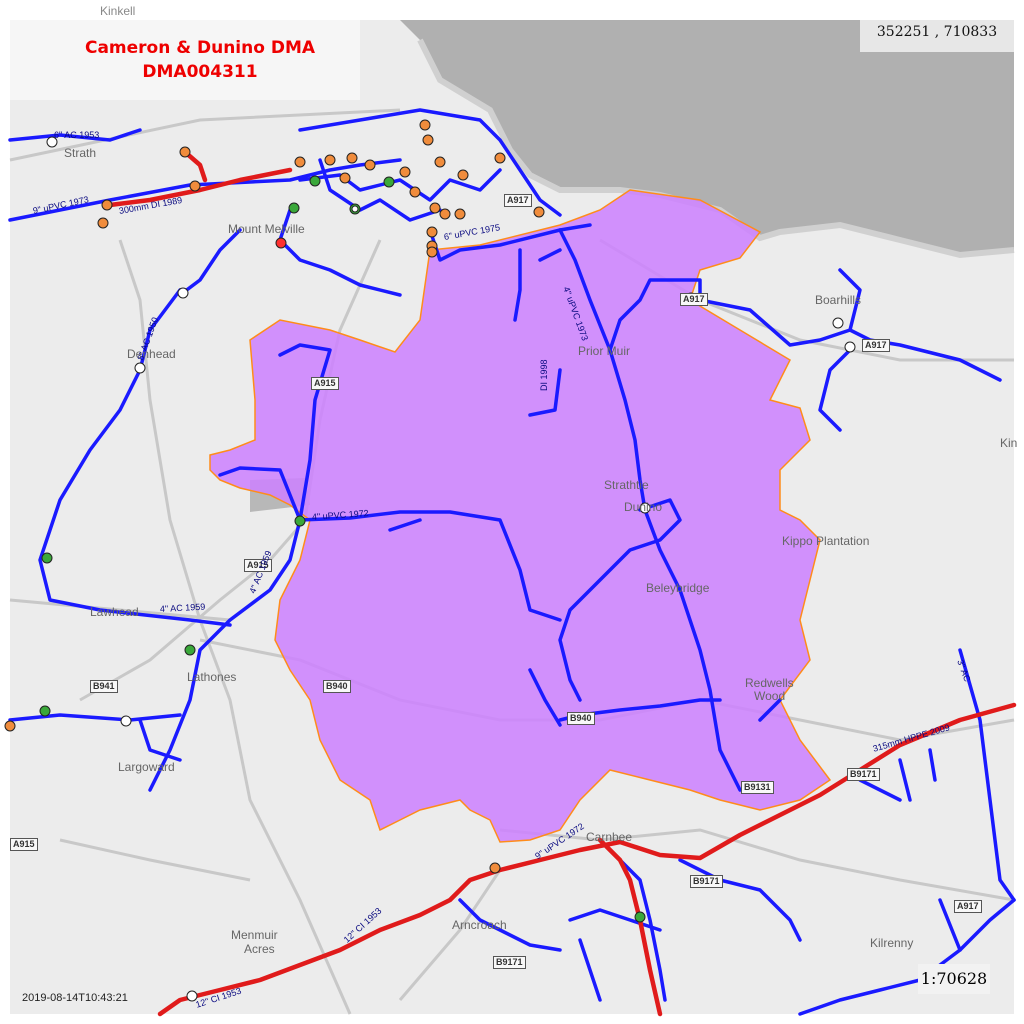  I want to click on dma-title: Cameron & Dunino DMA DMA004311, so click(200, 60).